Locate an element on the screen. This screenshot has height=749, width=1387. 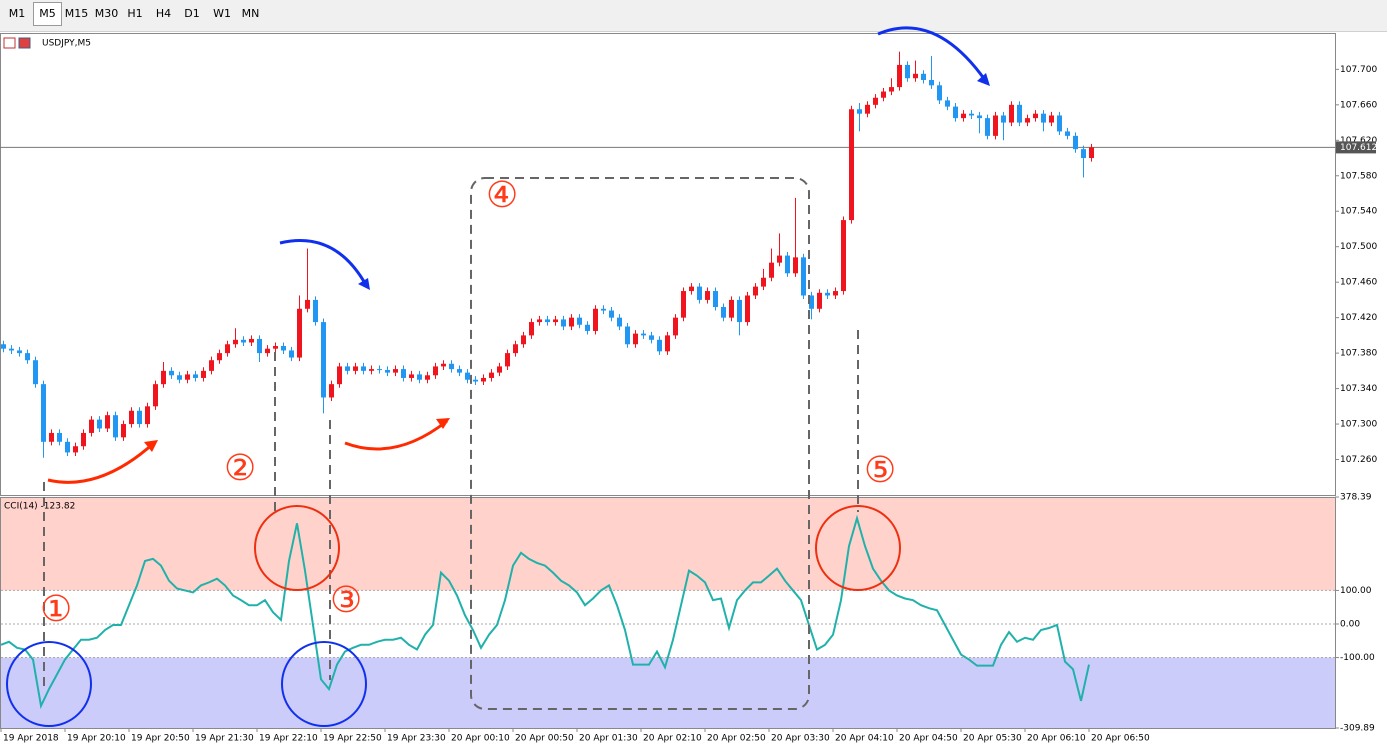
overbought-circle is located at coordinates (858, 548).